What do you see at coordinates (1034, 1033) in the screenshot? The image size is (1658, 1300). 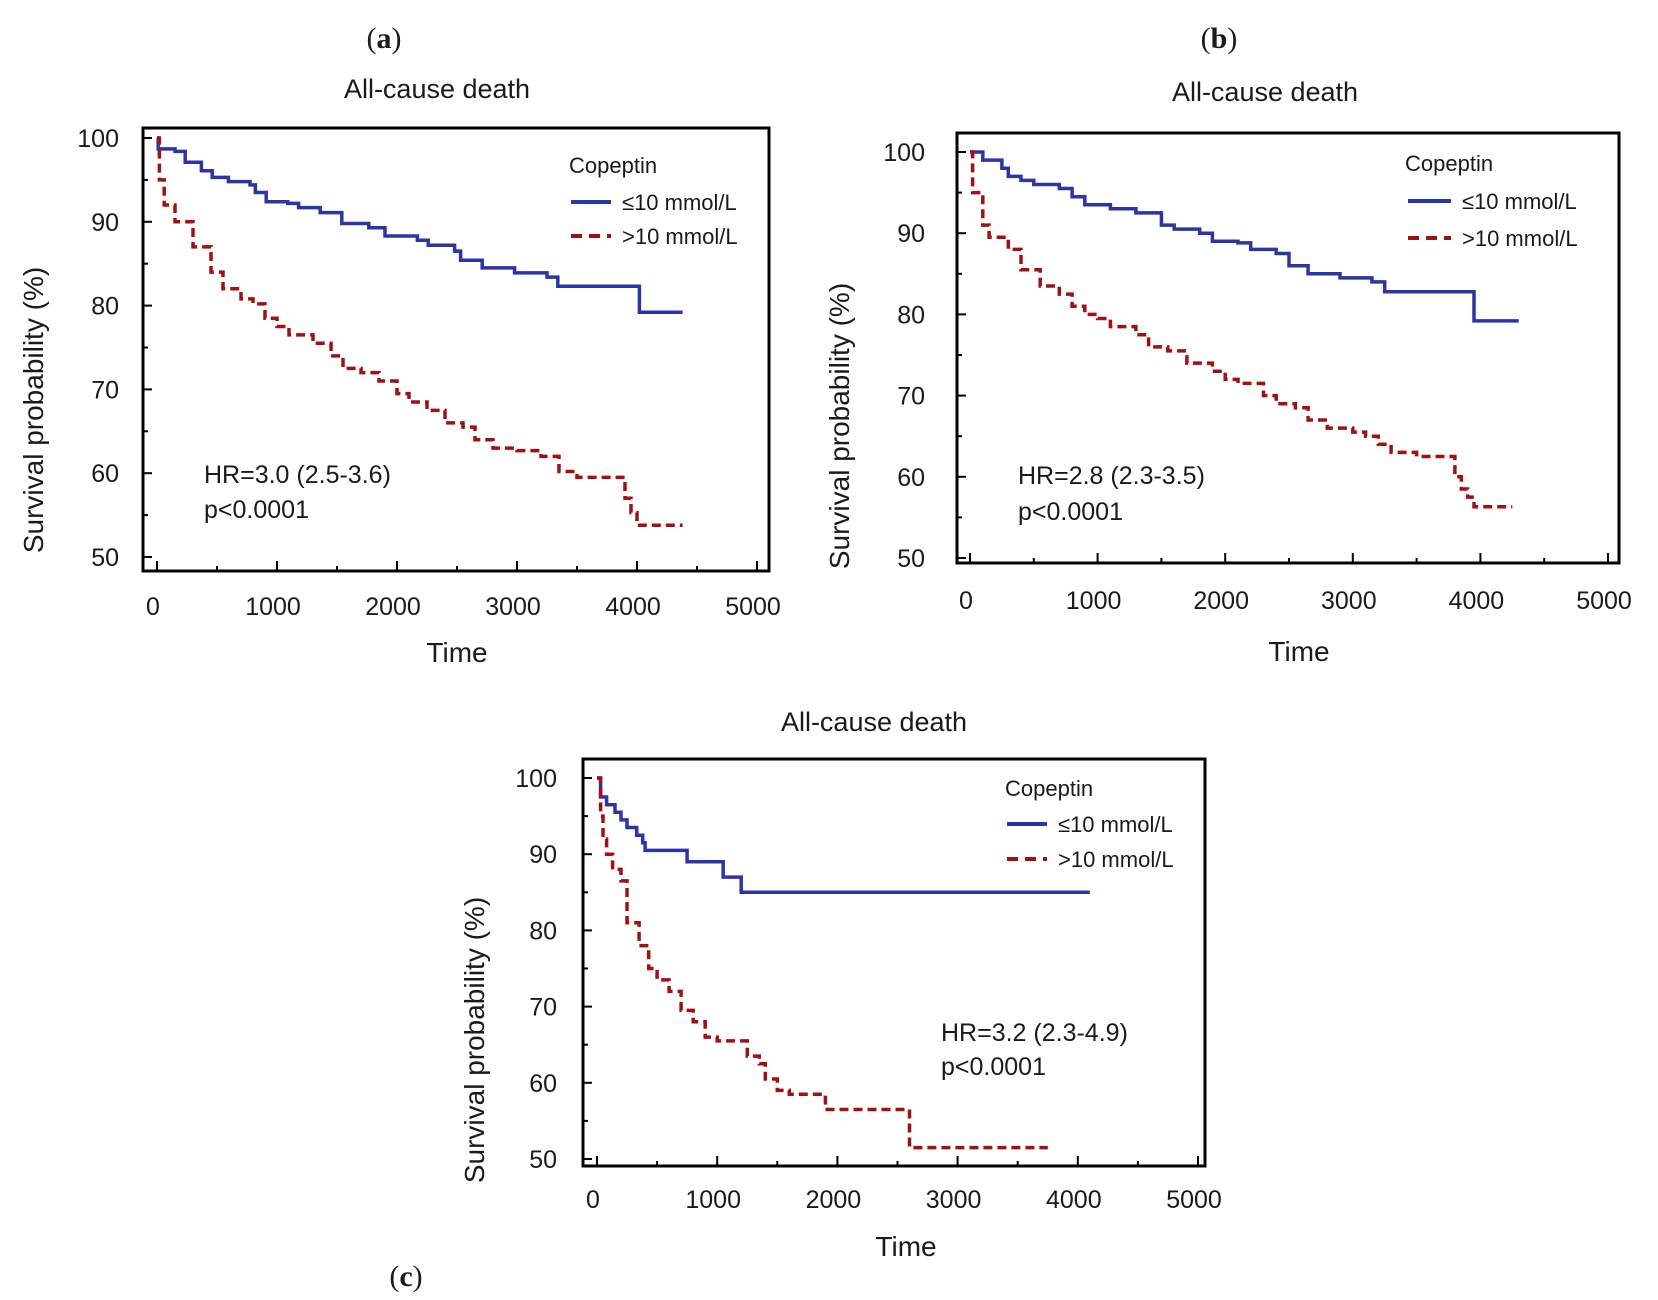 I see `hazard-ratio-annotation: HR=3.2 (2.3-4.9)` at bounding box center [1034, 1033].